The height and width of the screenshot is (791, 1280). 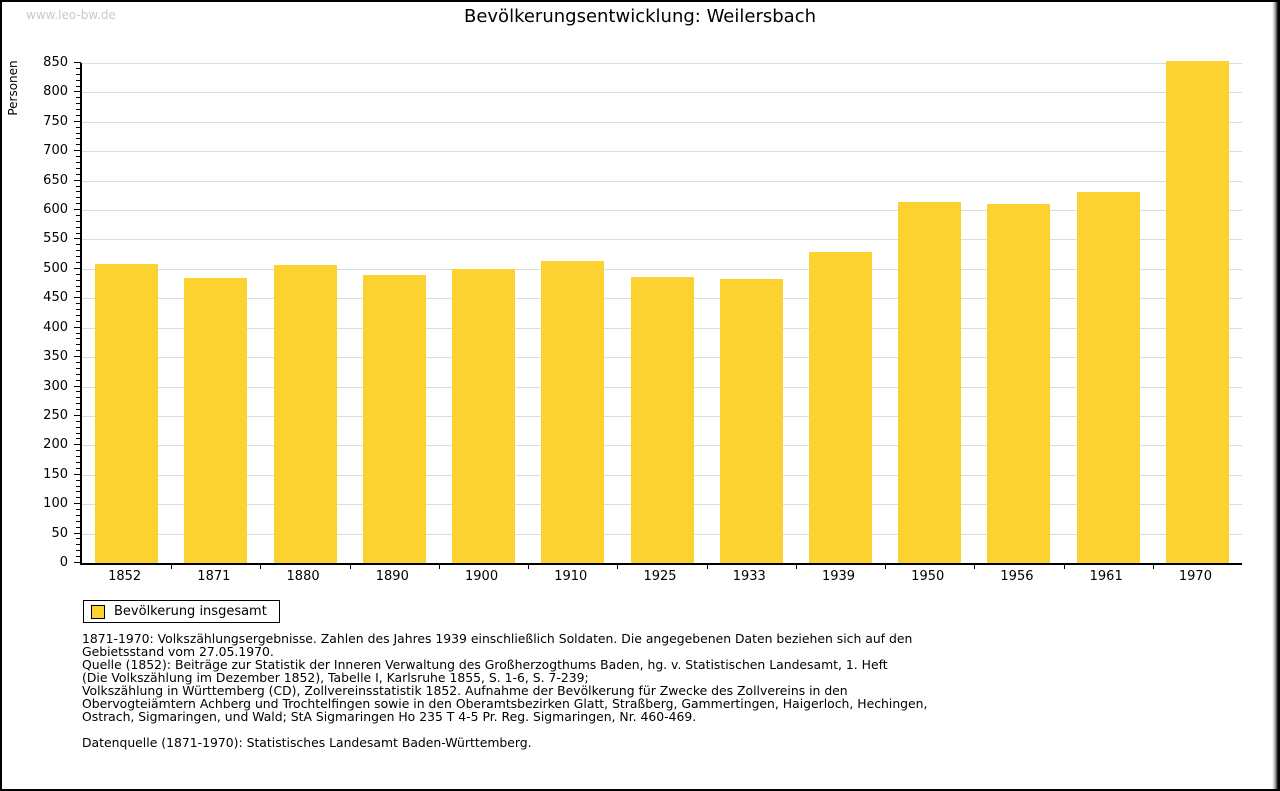 What do you see at coordinates (125, 576) in the screenshot?
I see `x-tick-label-1852: 1852` at bounding box center [125, 576].